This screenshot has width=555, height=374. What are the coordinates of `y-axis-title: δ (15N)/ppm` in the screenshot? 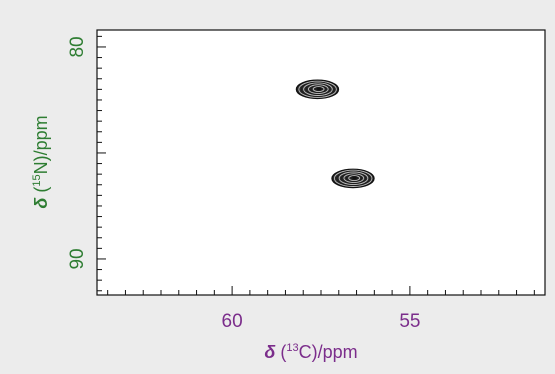 It's located at (41, 161).